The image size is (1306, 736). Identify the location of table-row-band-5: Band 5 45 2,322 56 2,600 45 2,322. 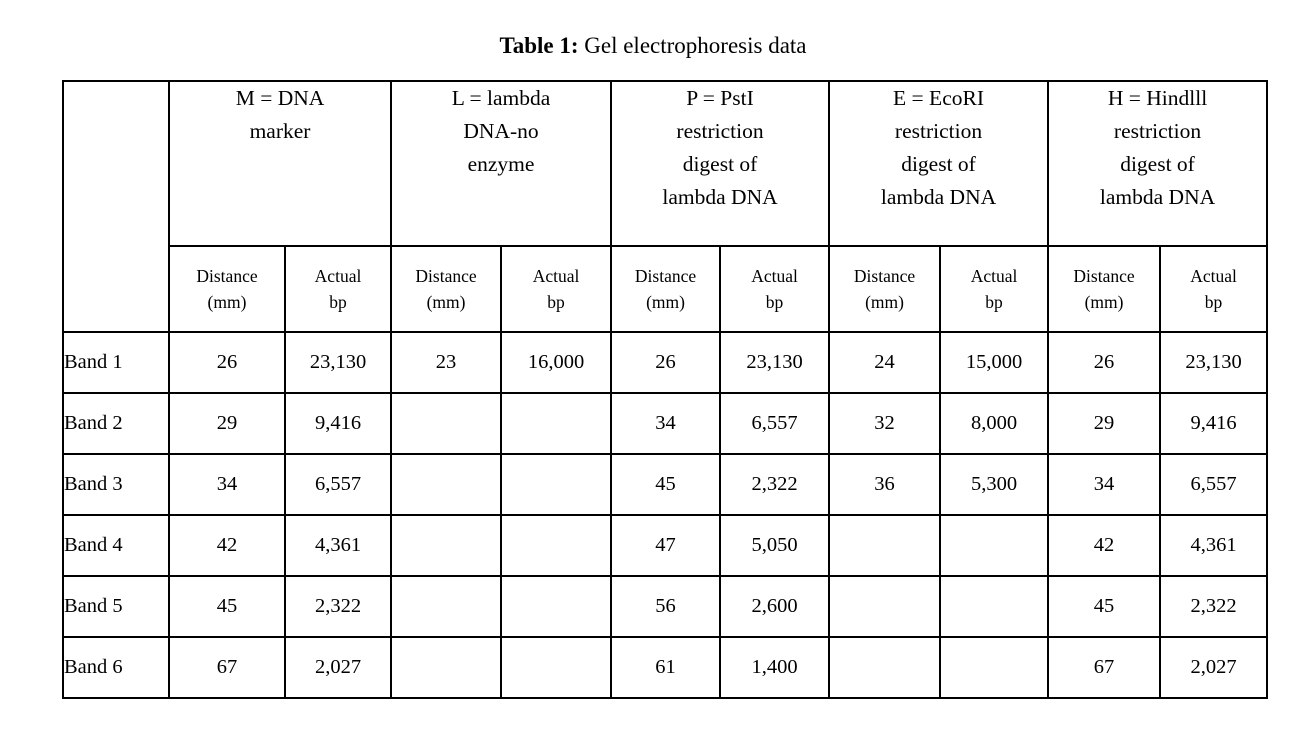
(665, 606).